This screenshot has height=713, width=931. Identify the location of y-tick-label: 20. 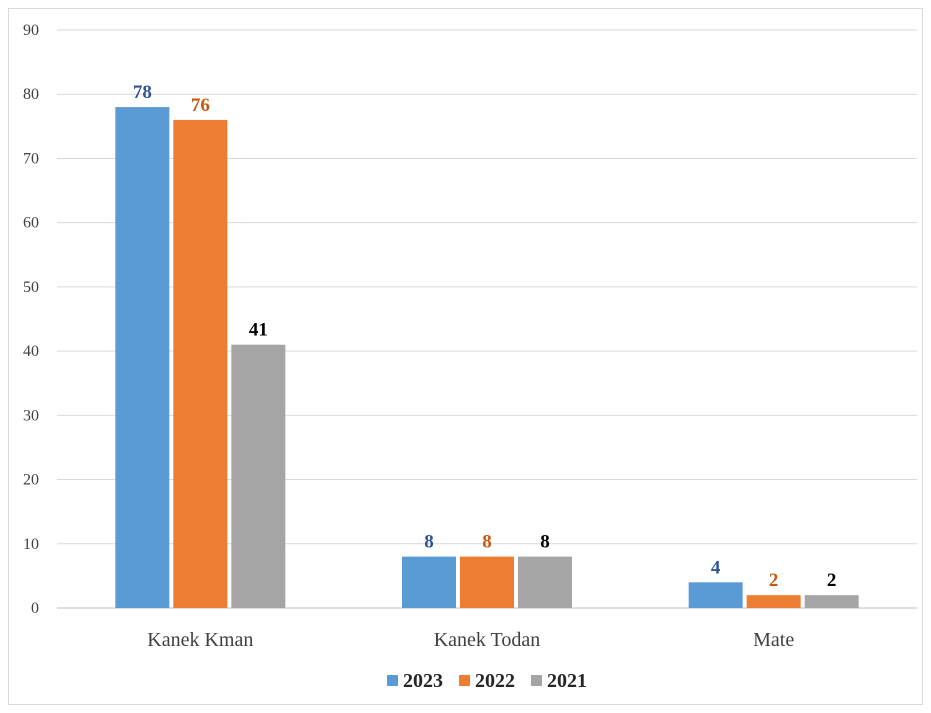
(31, 480).